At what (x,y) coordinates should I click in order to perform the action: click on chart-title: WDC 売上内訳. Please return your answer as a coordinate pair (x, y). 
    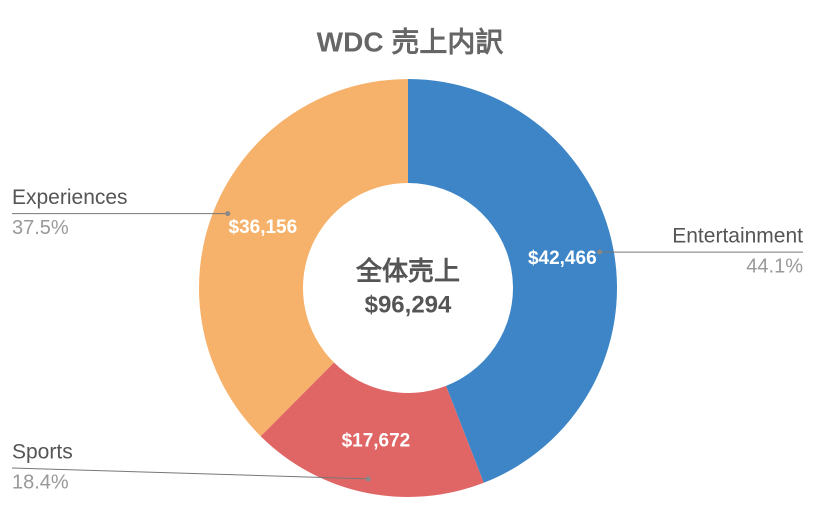
    Looking at the image, I should click on (411, 41).